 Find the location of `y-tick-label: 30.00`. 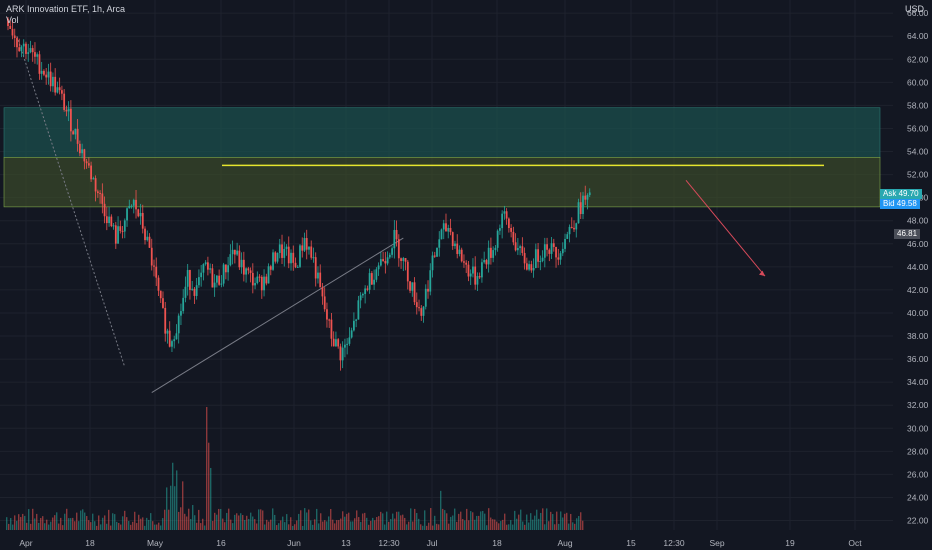

y-tick-label: 30.00 is located at coordinates (918, 428).